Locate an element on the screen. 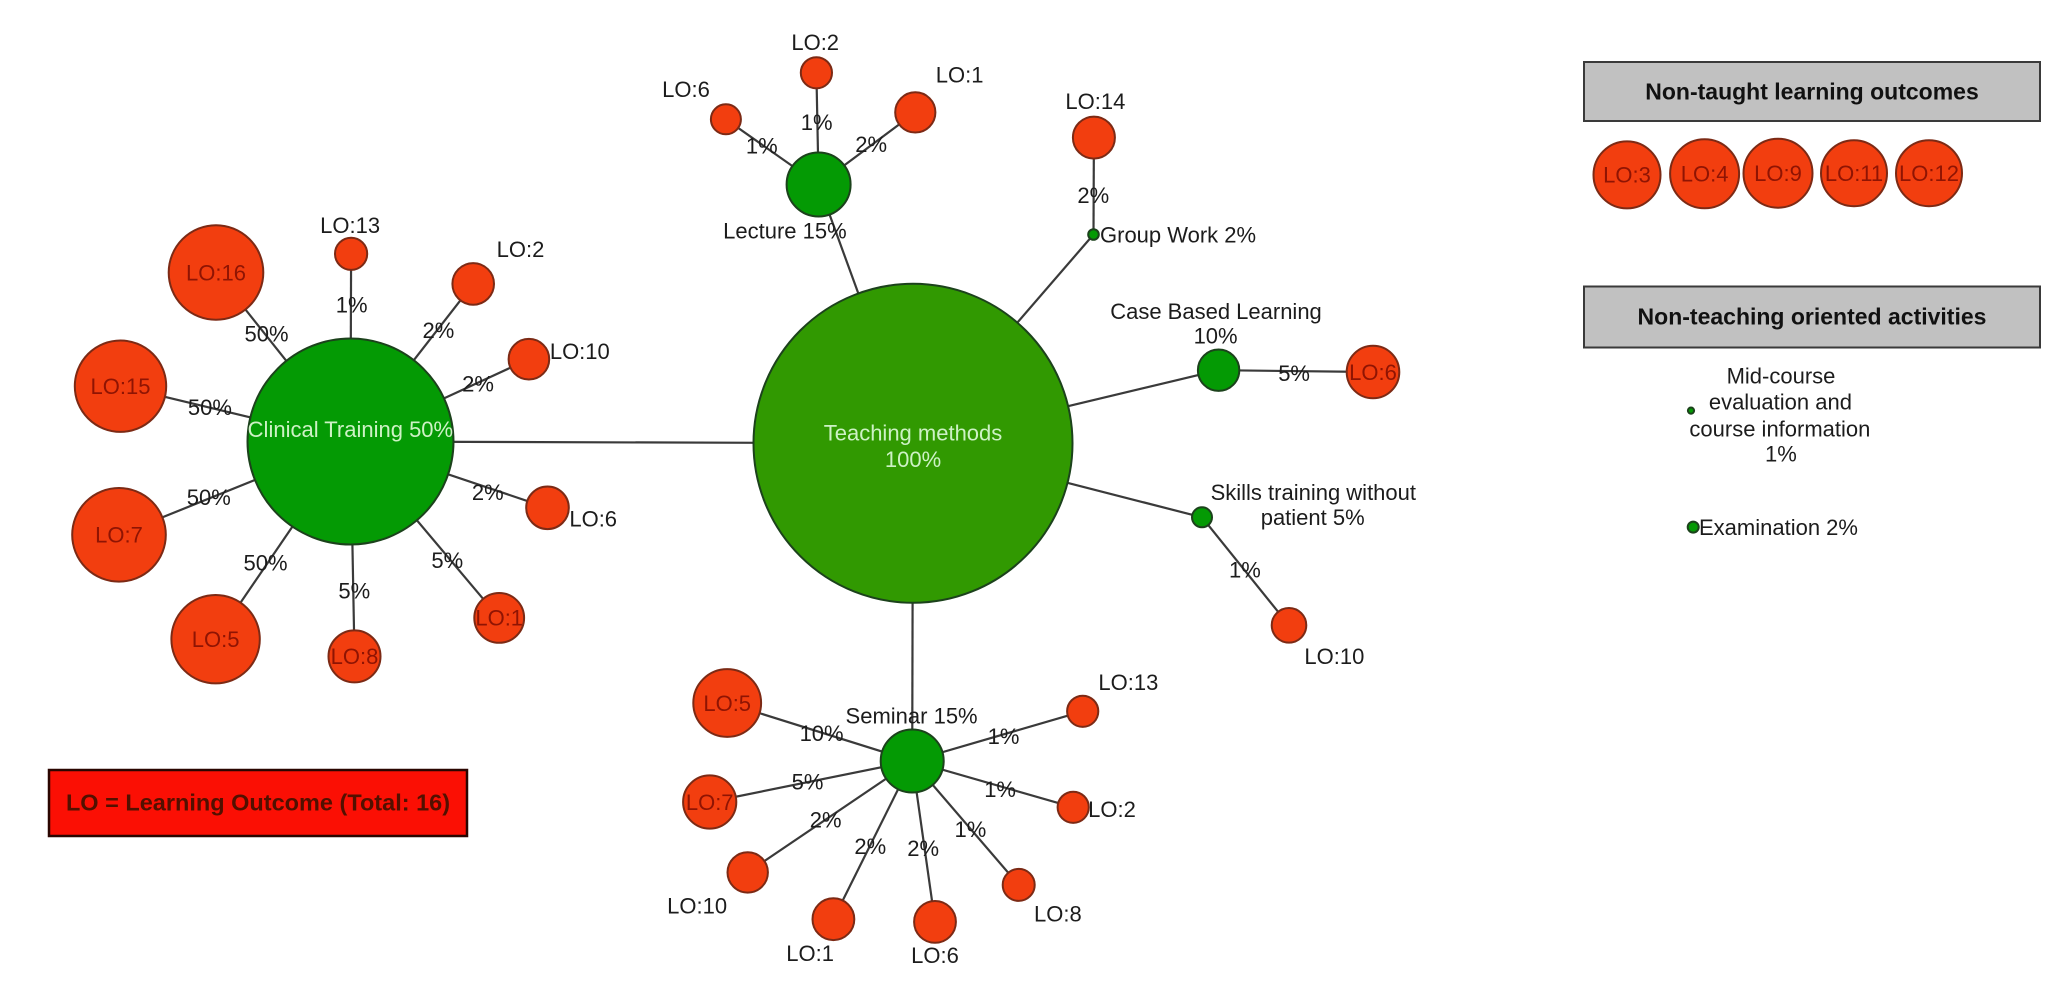 The height and width of the screenshot is (1001, 2059). svg-text: LO:9 is located at coordinates (1778, 173).